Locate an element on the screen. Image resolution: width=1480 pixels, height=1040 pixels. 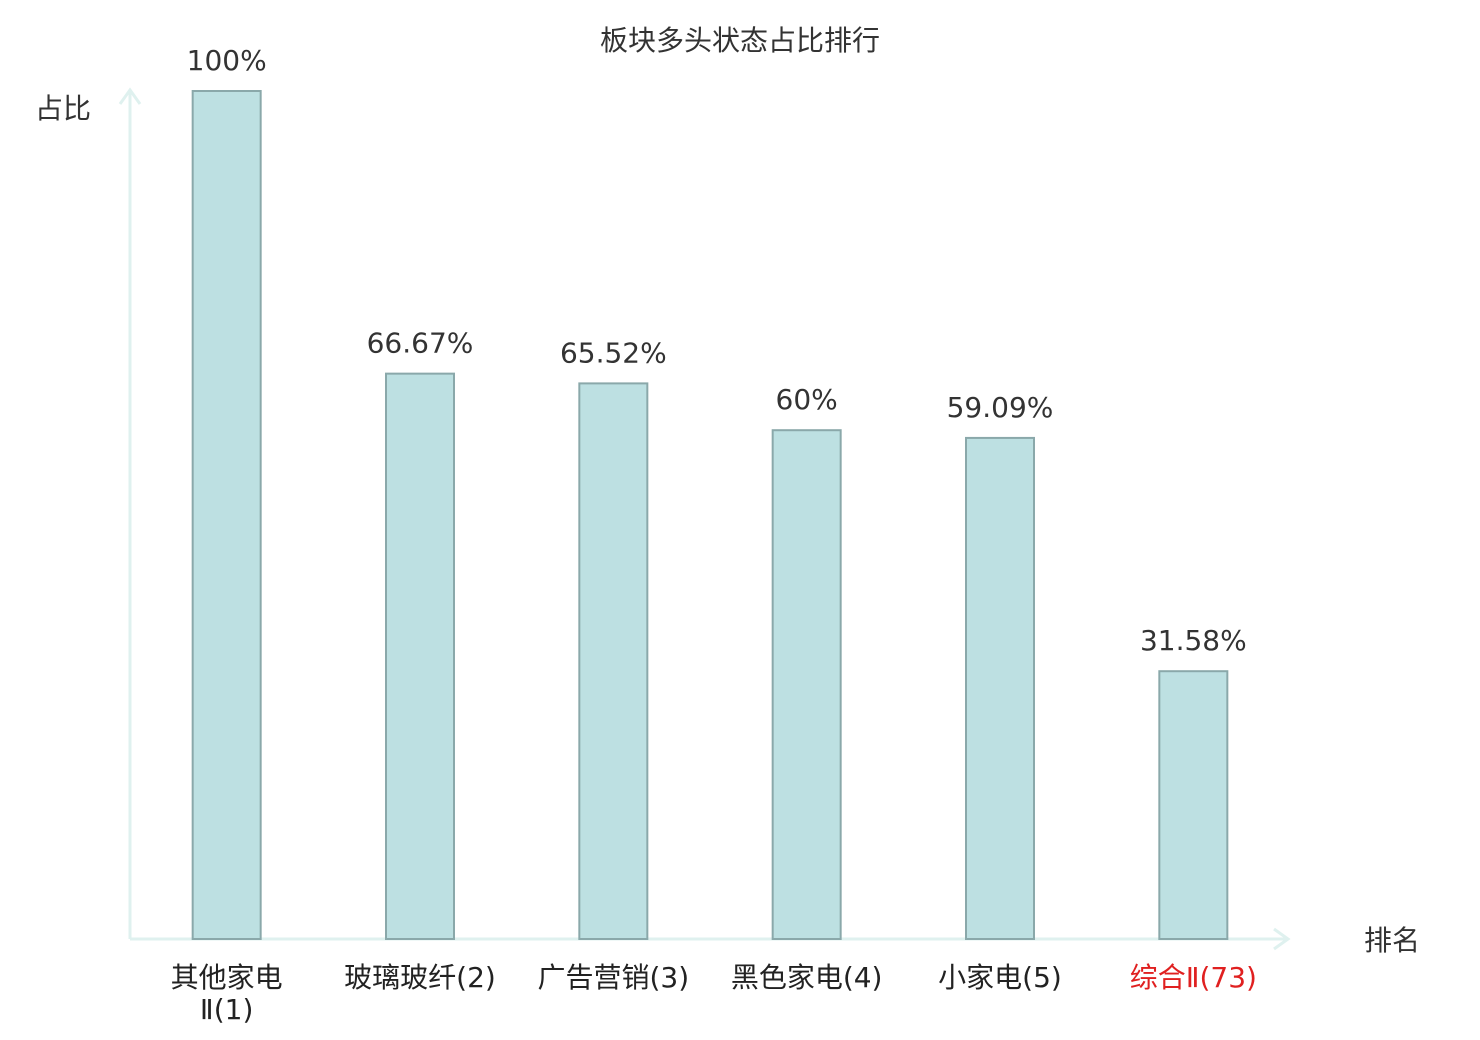
x-tick-label: 小家电(5) is located at coordinates (1000, 977).